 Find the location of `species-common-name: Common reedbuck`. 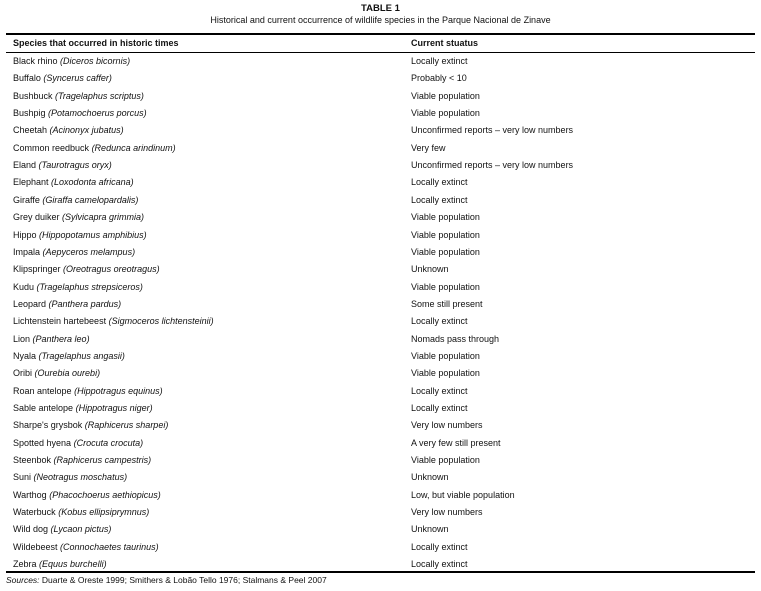

species-common-name: Common reedbuck is located at coordinates (51, 147).